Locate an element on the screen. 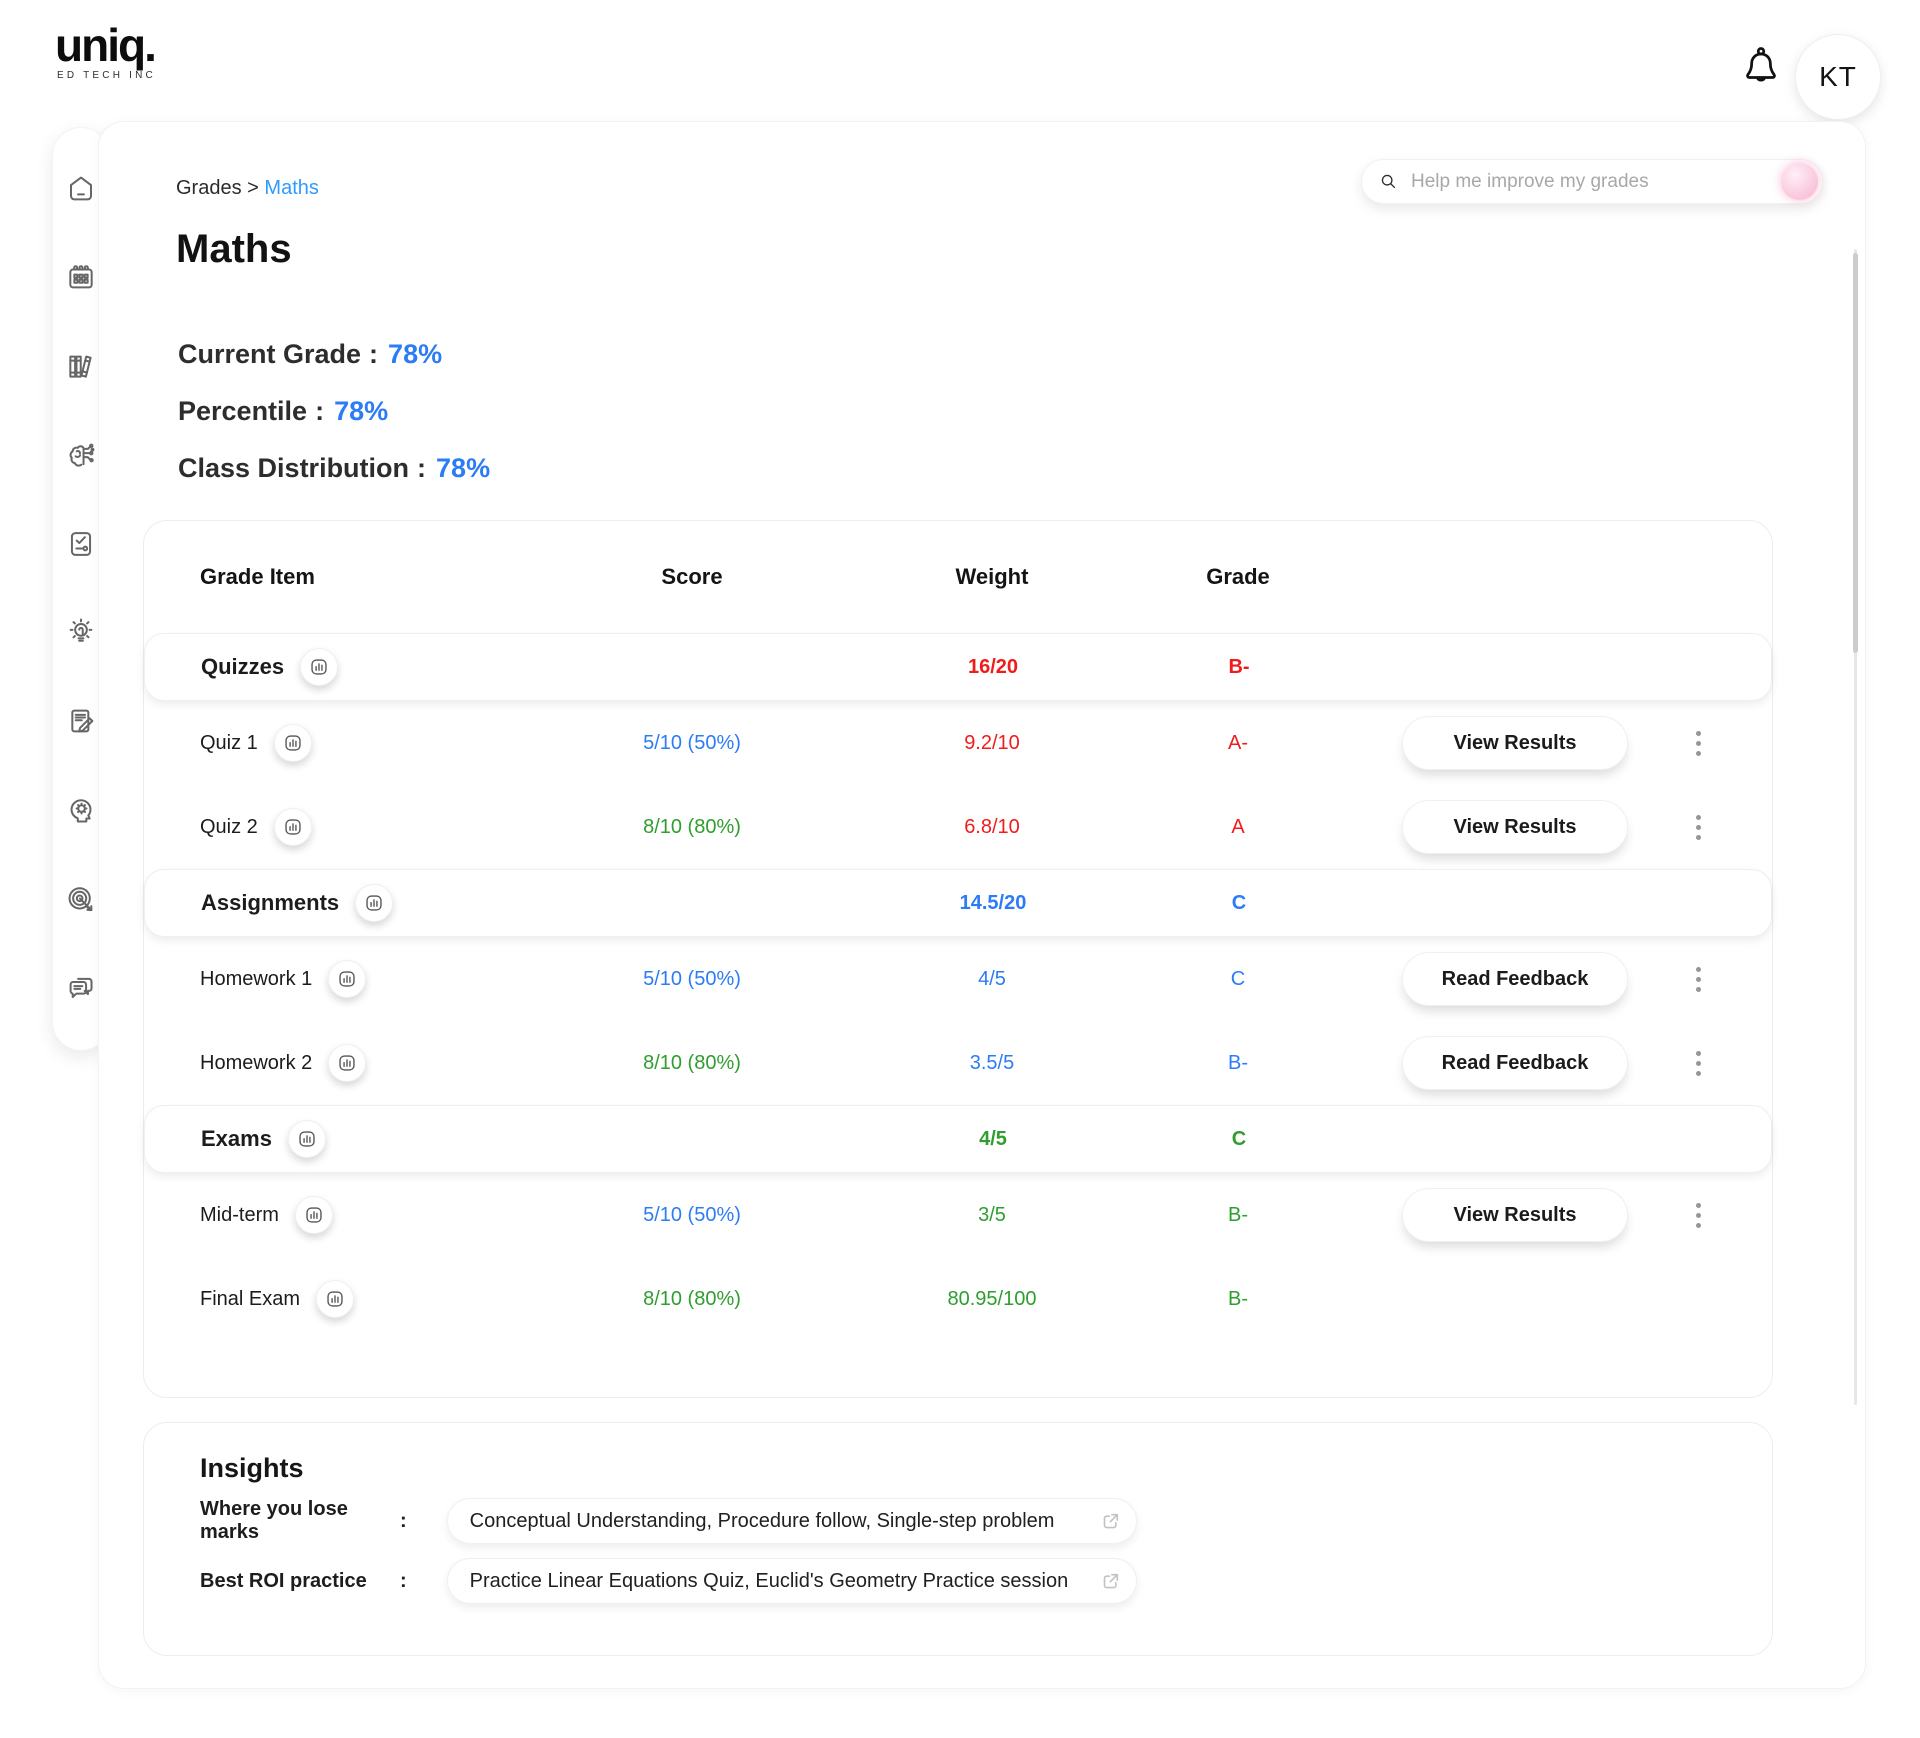 The width and height of the screenshot is (1920, 1738). score-value: 8/10 (80%) is located at coordinates (692, 1298).